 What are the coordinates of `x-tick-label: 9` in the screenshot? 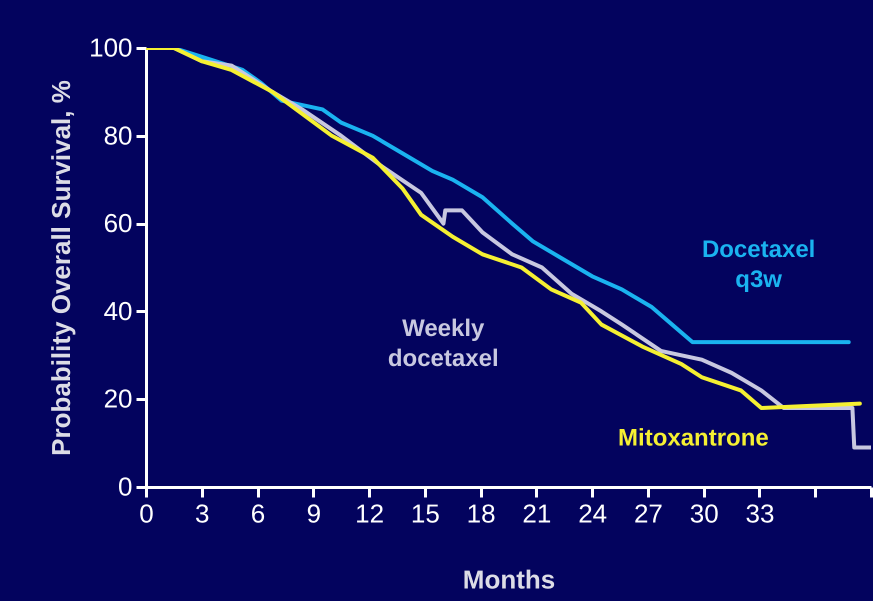 It's located at (314, 513).